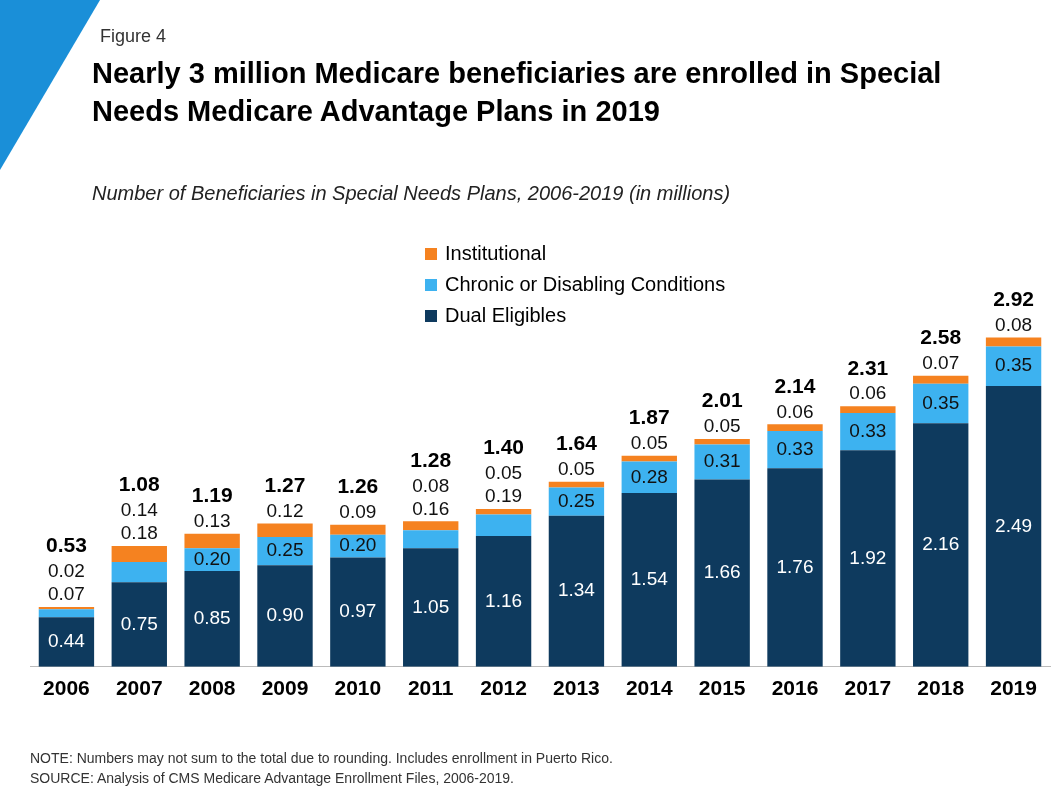 This screenshot has width=1060, height=804. Describe the element at coordinates (285, 484) in the screenshot. I see `total-label: 1.27` at that location.